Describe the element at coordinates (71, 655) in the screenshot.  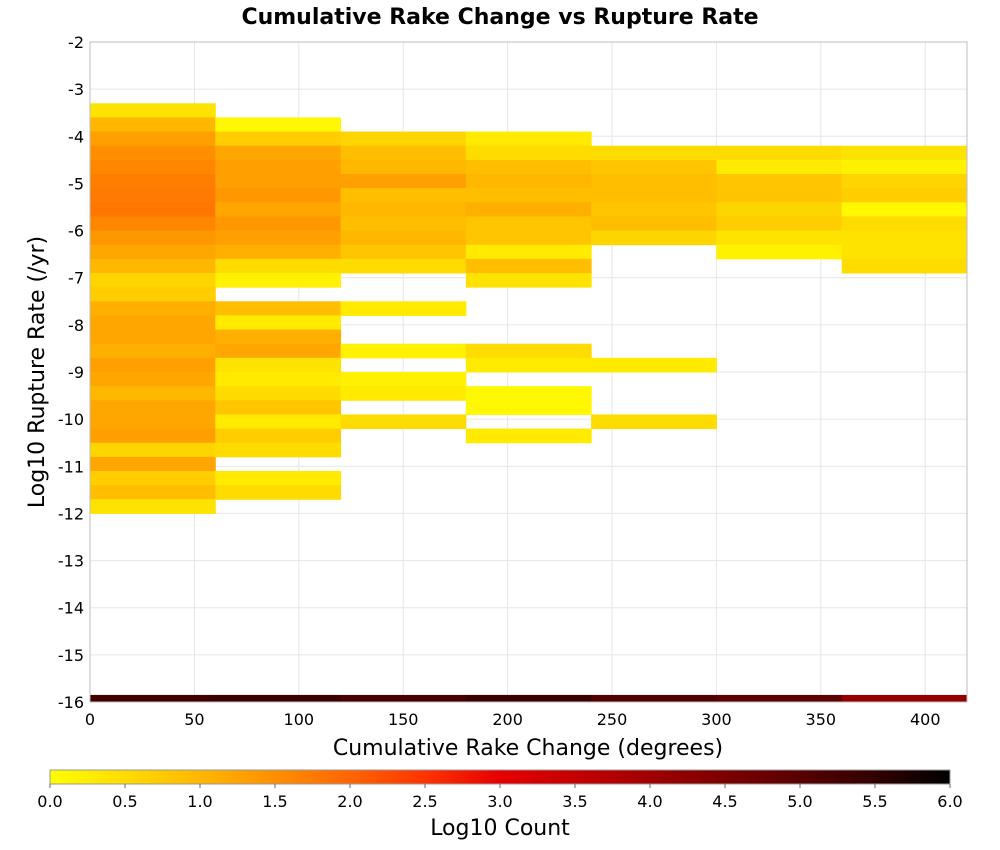
I see `y-tick-label: -15` at that location.